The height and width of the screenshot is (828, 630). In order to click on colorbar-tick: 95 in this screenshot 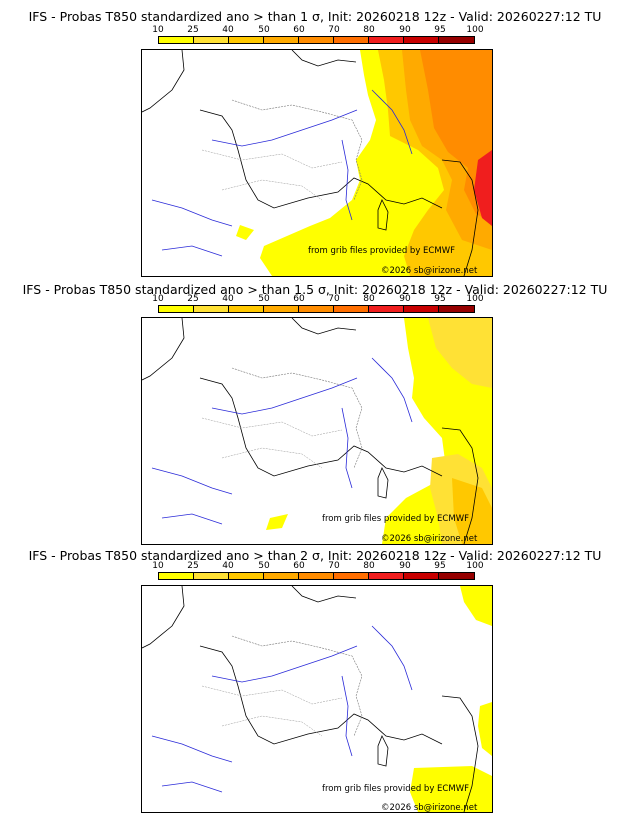, I will do `click(440, 30)`.